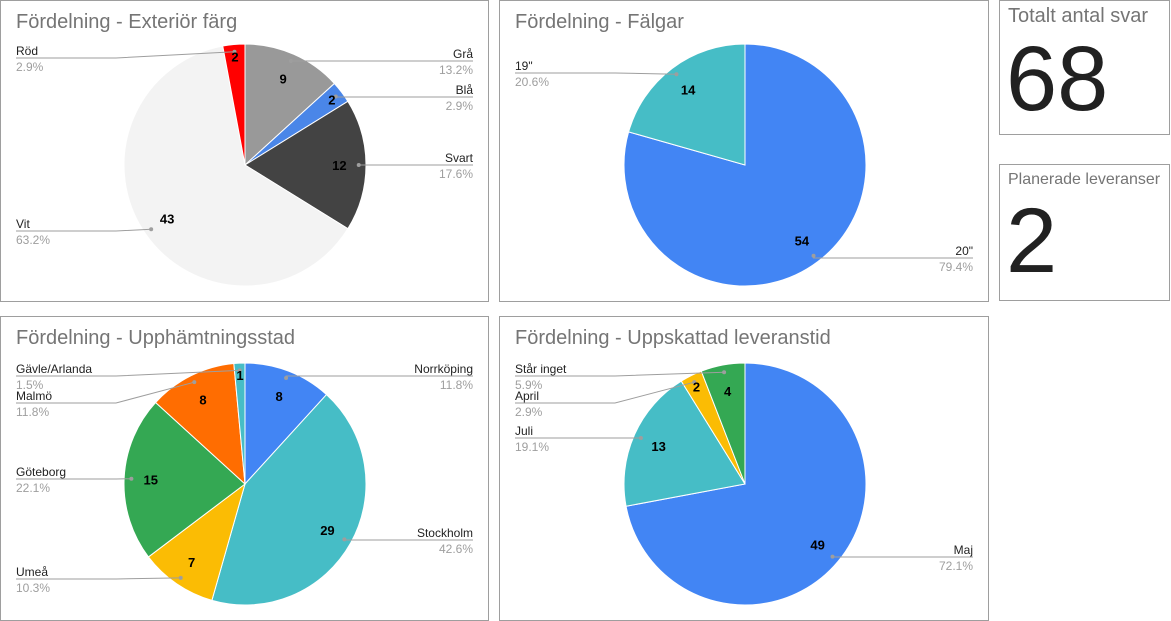 Image resolution: width=1171 pixels, height=621 pixels. Describe the element at coordinates (41, 472) in the screenshot. I see `slice-name-label: Göteborg` at that location.